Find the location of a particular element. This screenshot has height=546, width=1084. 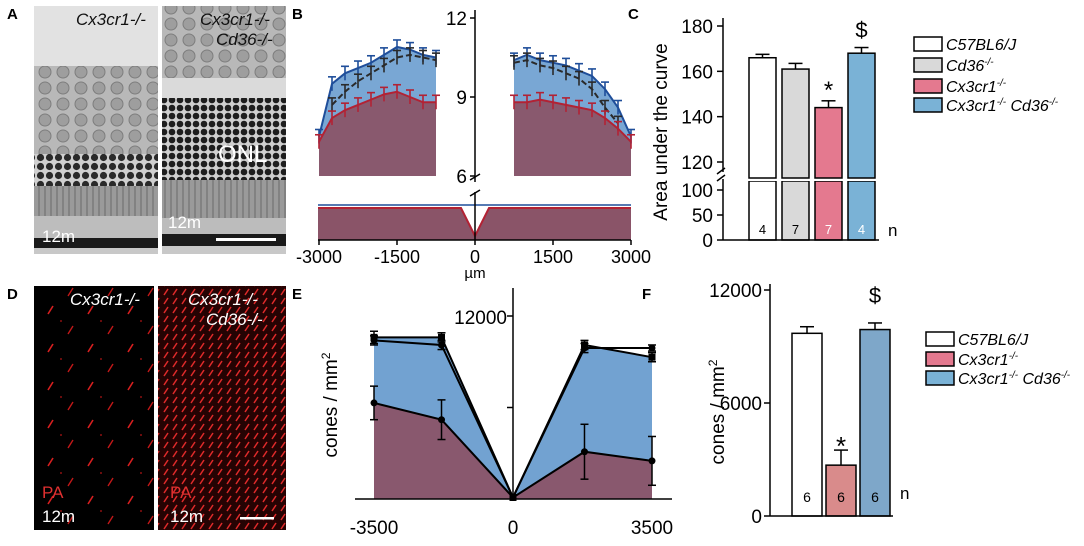

panel-c-y-tick-label: 180 is located at coordinates (697, 27).